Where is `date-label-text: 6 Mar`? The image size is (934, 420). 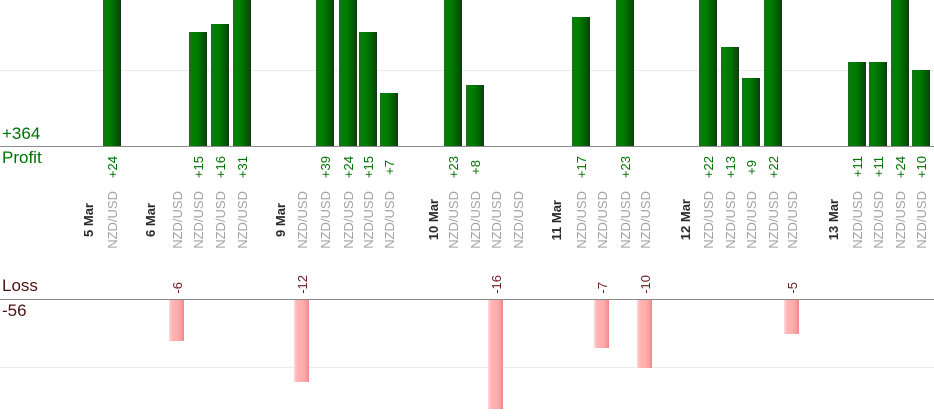
date-label-text: 6 Mar is located at coordinates (150, 220).